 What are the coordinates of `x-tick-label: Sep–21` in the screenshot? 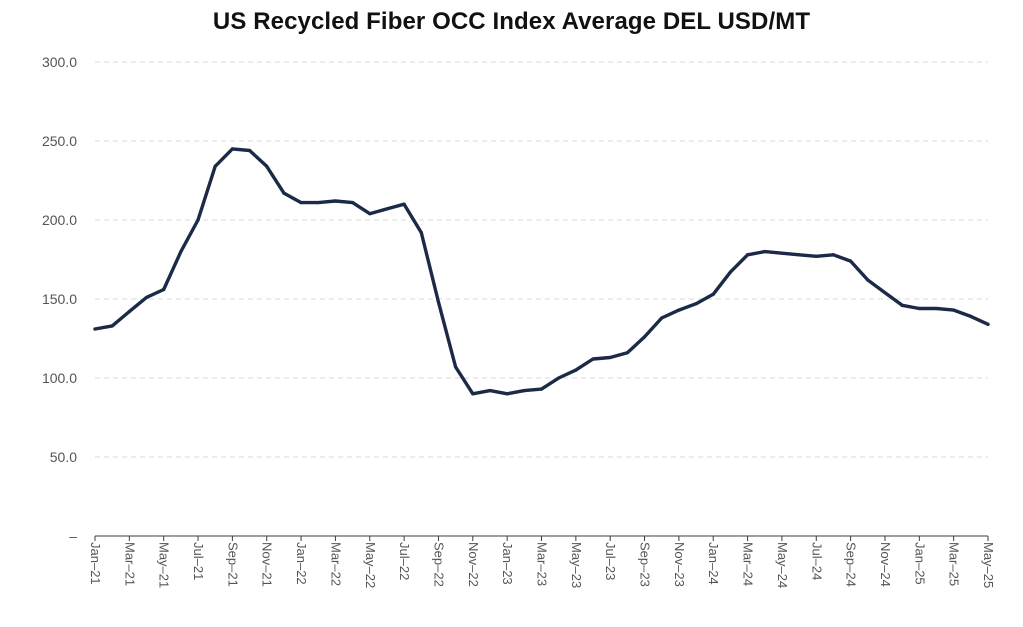 It's located at (232, 564).